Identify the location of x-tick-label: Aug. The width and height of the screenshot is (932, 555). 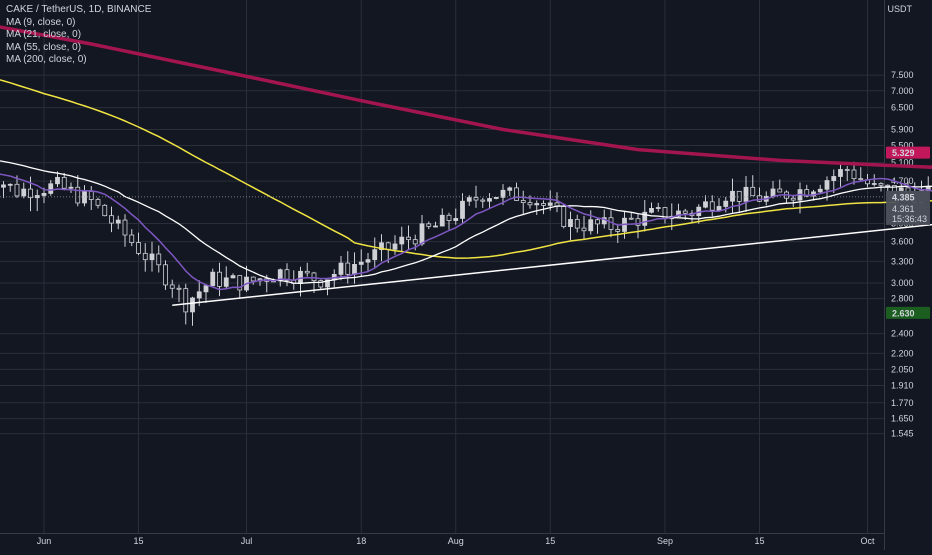
(456, 541).